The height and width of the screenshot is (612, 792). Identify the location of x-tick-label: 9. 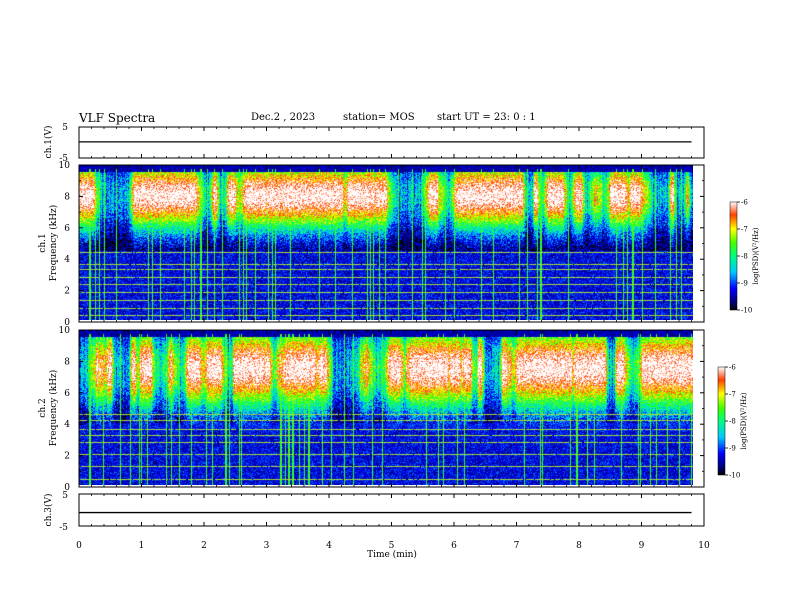
(642, 546).